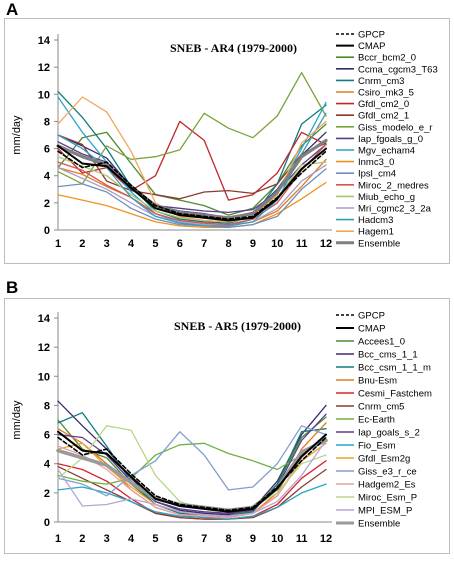 Image resolution: width=454 pixels, height=566 pixels. I want to click on series-line-bcc-csm-1-1-m, so click(192, 464).